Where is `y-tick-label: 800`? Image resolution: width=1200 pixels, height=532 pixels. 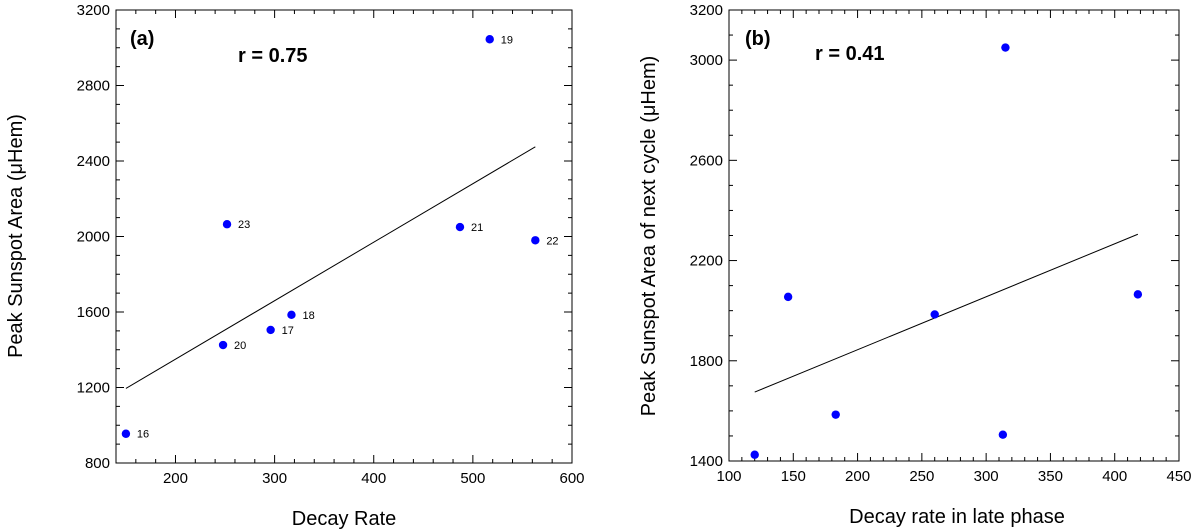 y-tick-label: 800 is located at coordinates (97, 463).